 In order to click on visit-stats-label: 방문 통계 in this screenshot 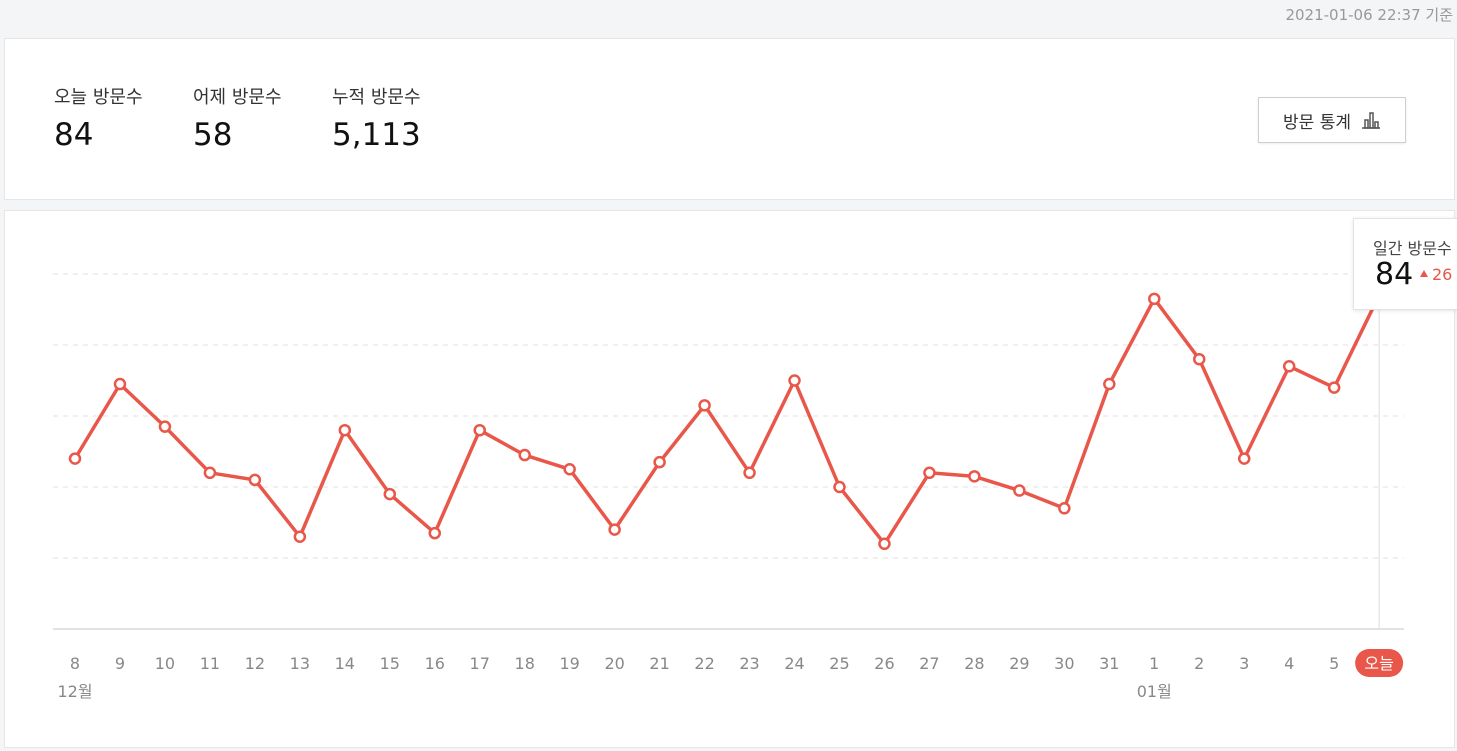, I will do `click(1317, 122)`.